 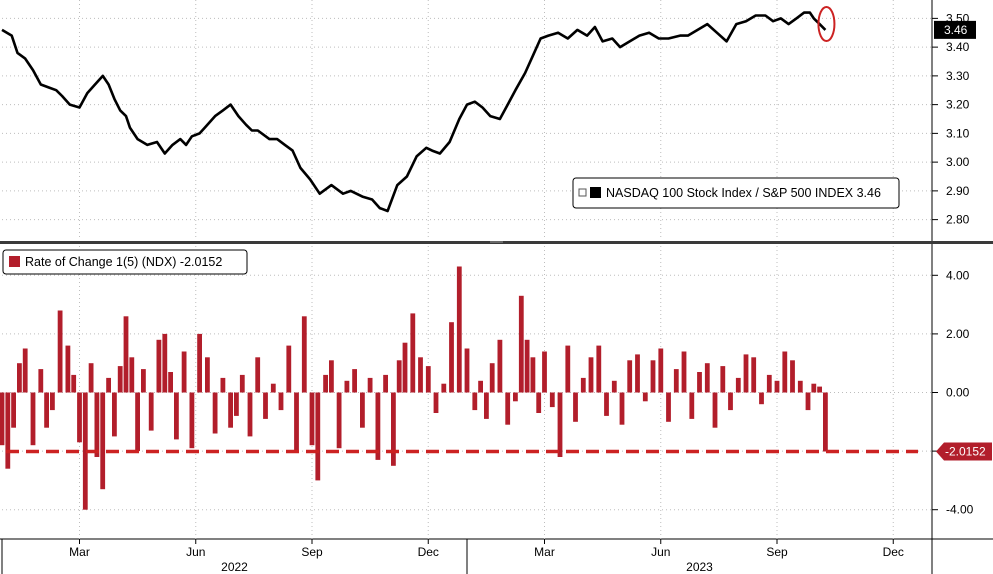 What do you see at coordinates (960, 510) in the screenshot?
I see `bottom-y-tick-label: -4.00` at bounding box center [960, 510].